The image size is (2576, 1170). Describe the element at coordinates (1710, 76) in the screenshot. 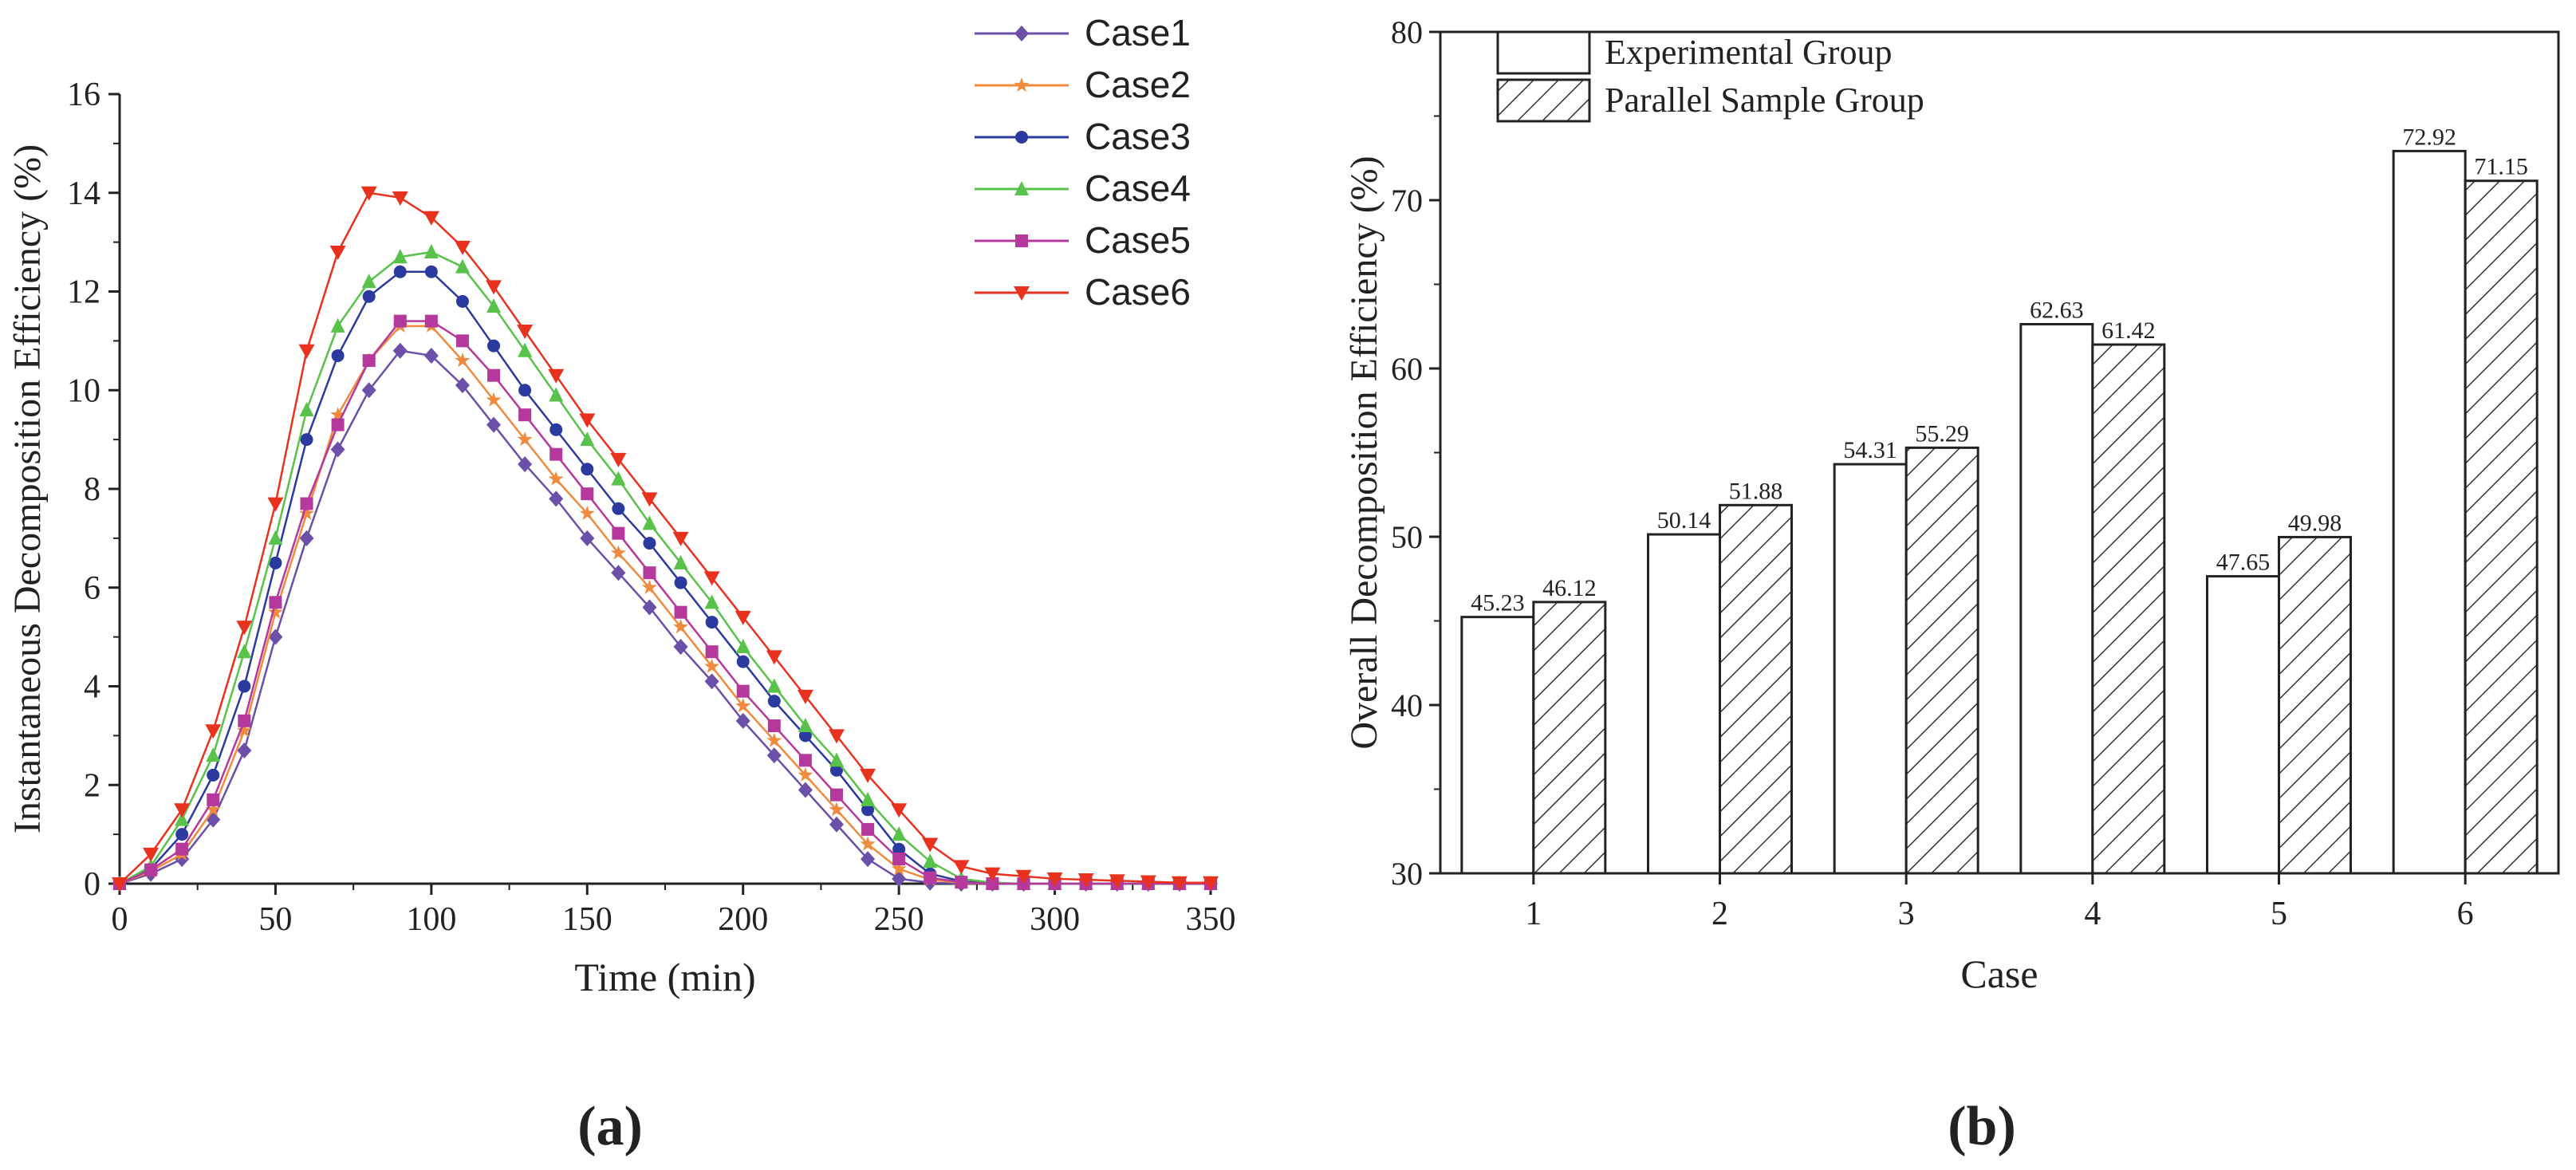

I see `legend-b: Experimental Group Parallel Sample Group` at that location.